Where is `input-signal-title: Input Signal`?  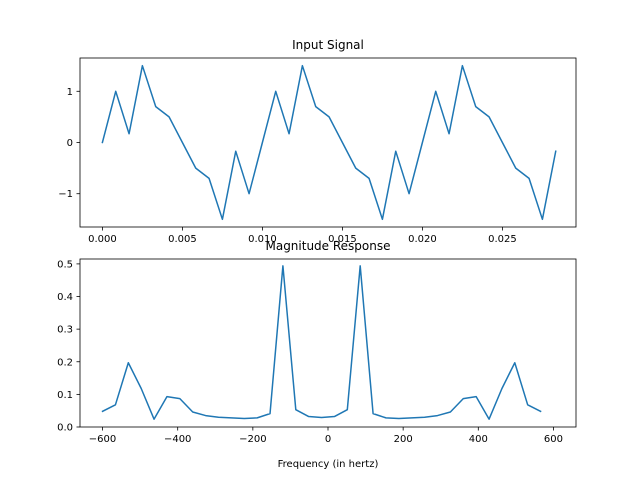 input-signal-title: Input Signal is located at coordinates (328, 45).